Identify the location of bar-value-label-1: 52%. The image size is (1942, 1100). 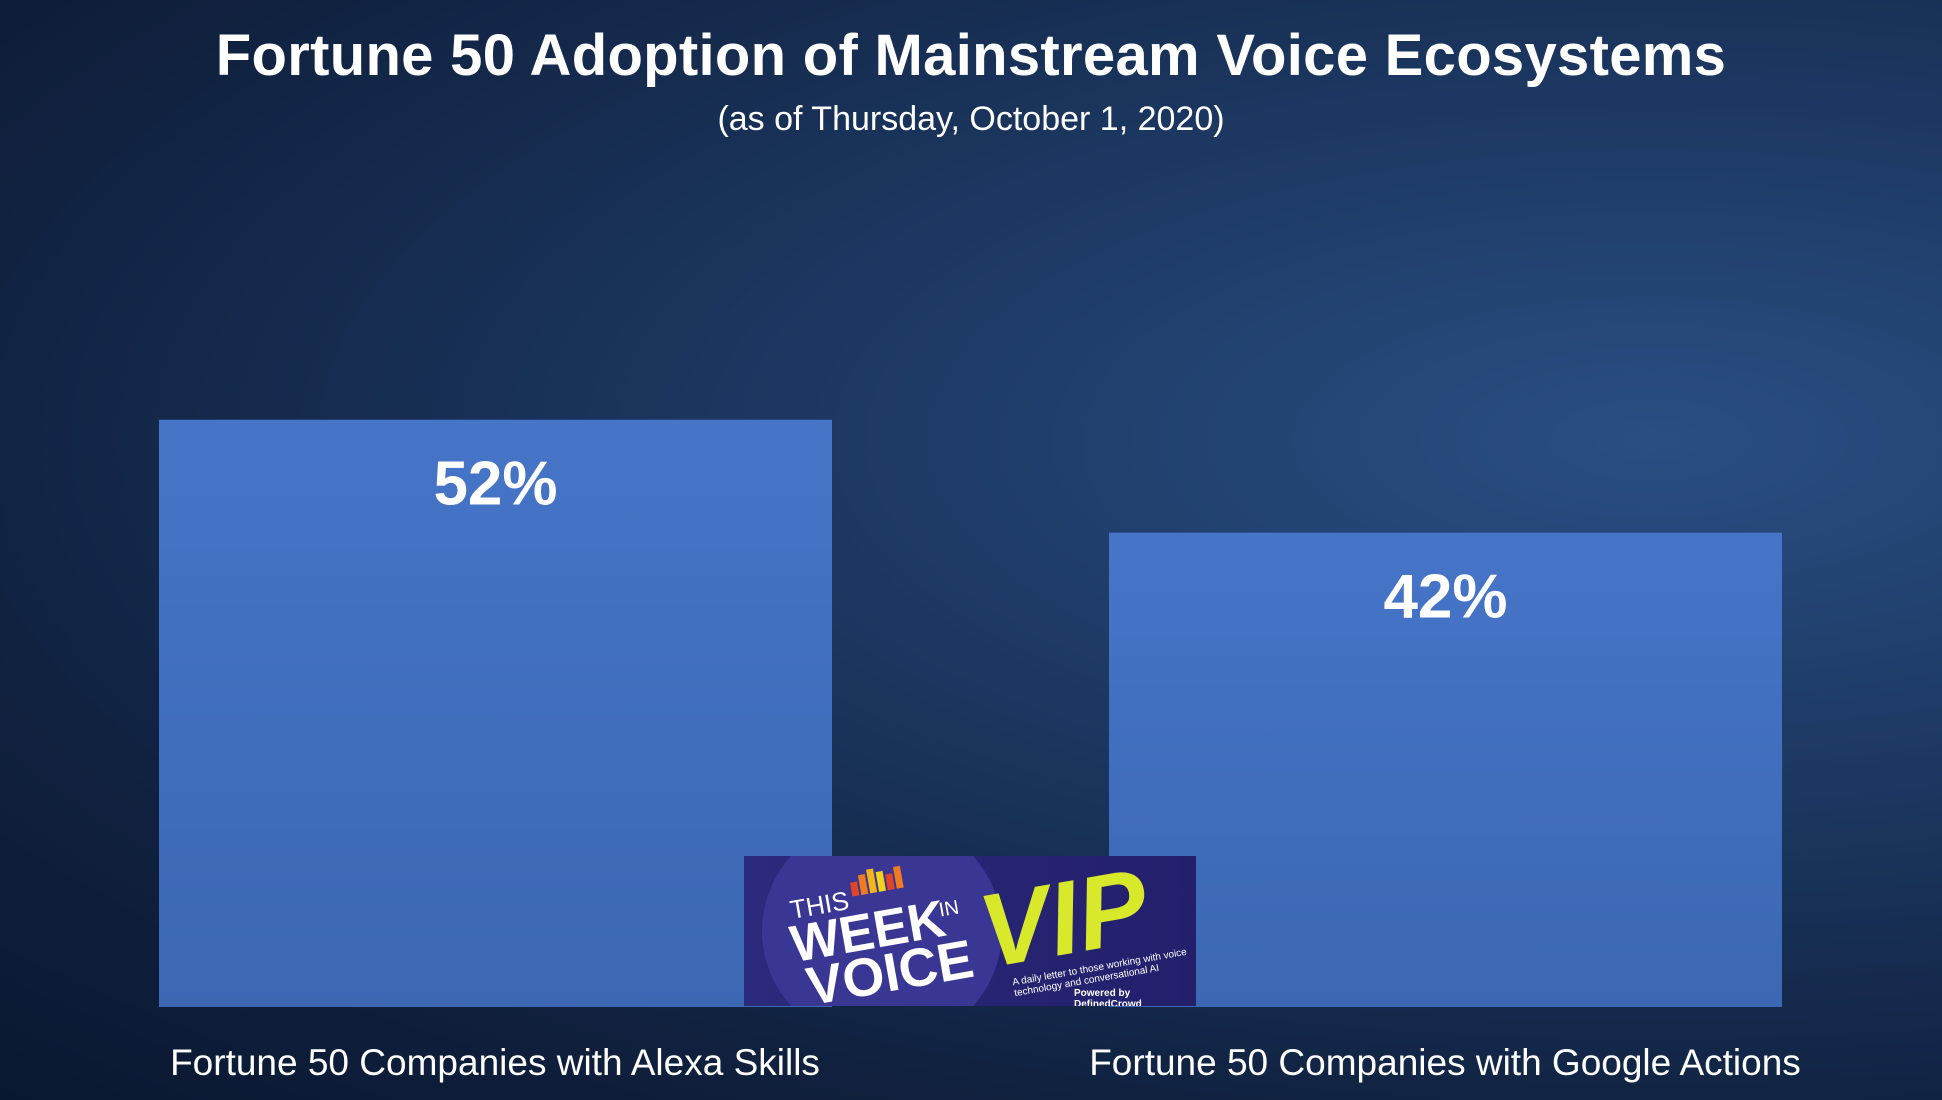
(495, 484).